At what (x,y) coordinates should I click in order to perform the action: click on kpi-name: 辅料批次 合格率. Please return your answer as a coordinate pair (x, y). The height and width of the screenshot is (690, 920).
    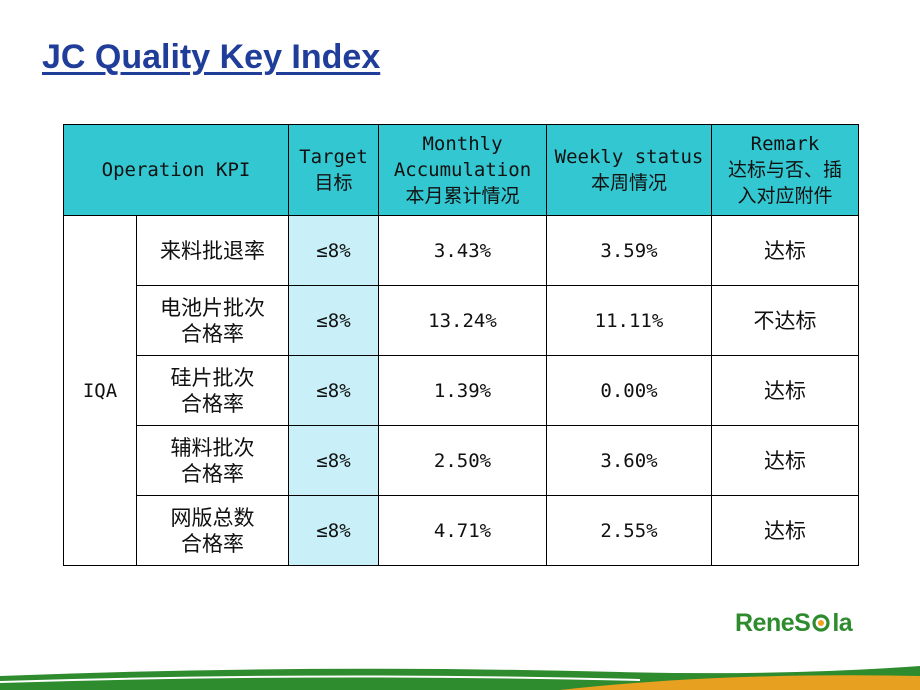
    Looking at the image, I should click on (212, 460).